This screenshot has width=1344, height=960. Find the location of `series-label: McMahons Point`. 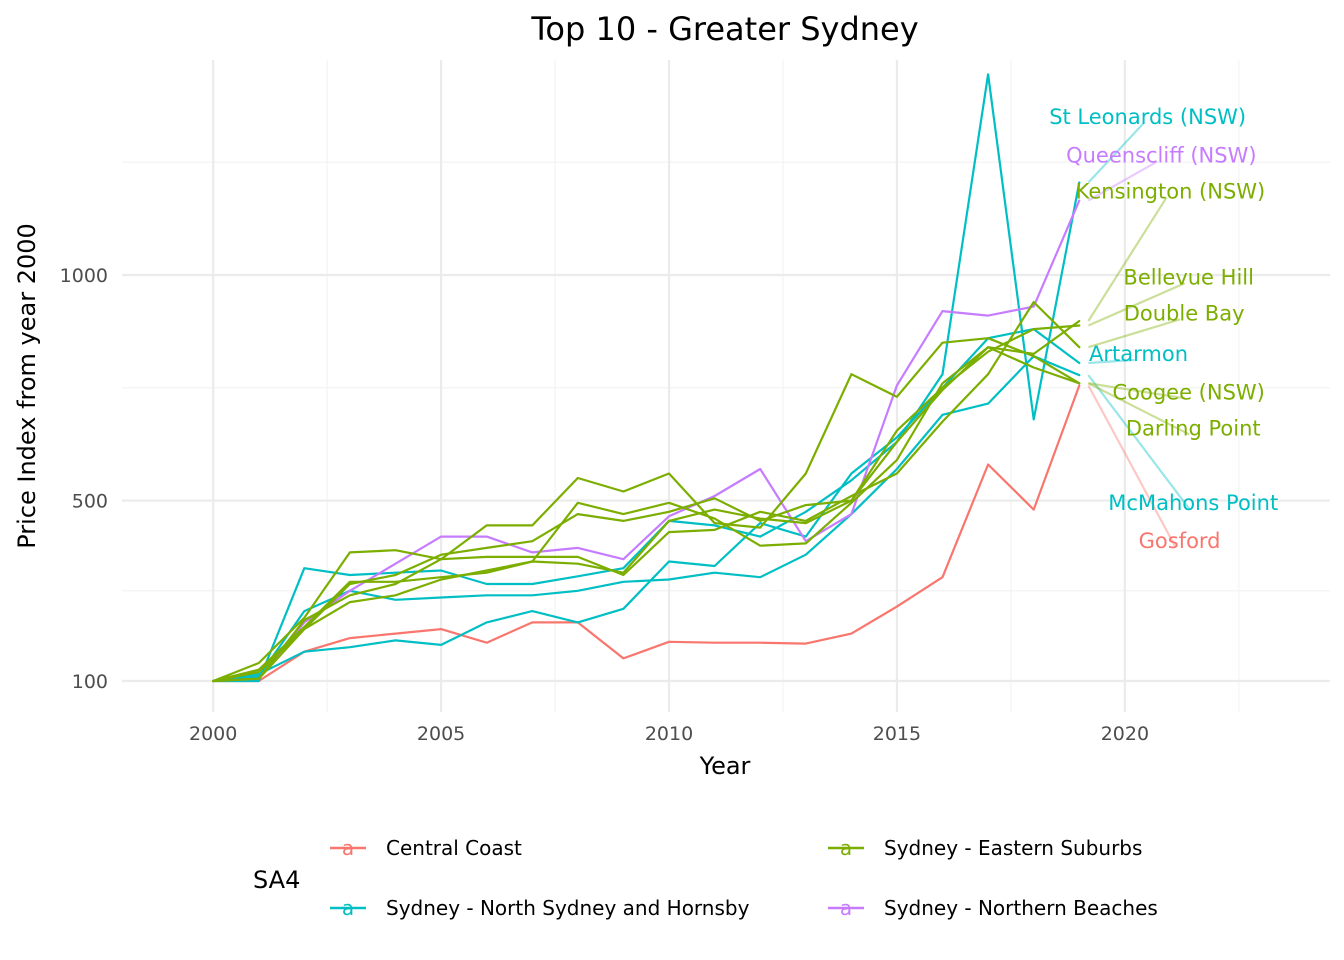

series-label: McMahons Point is located at coordinates (1193, 503).